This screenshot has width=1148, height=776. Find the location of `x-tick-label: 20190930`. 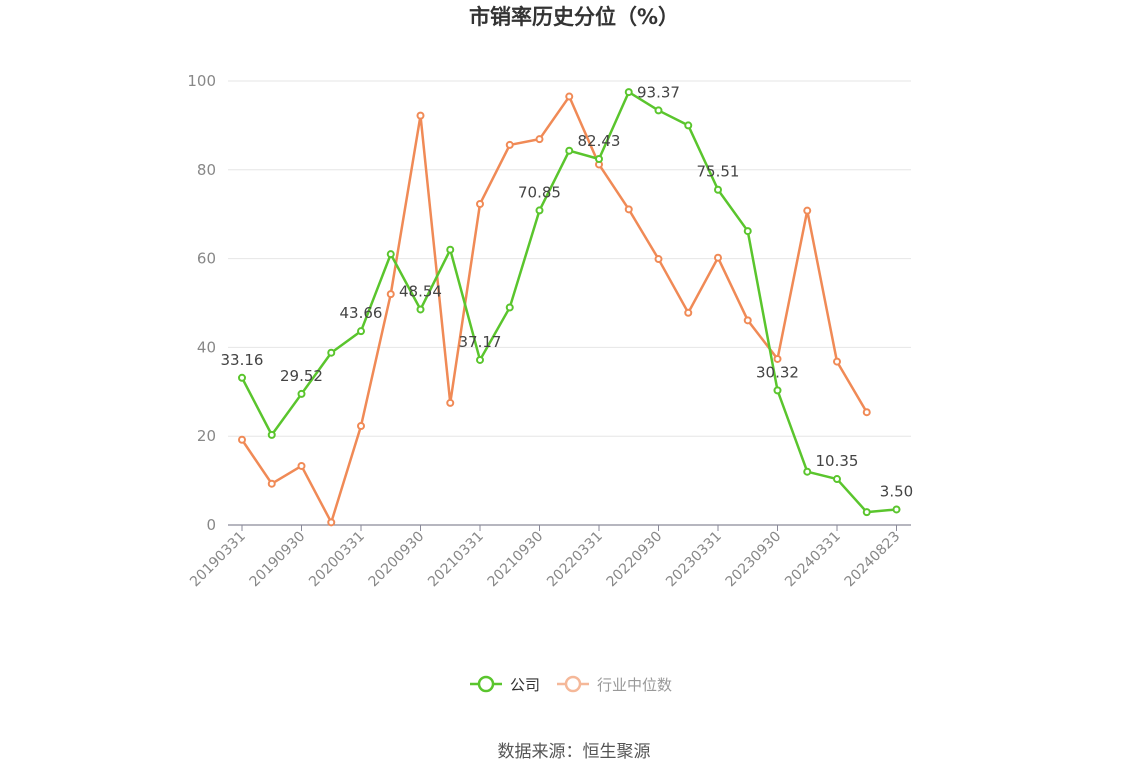

x-tick-label: 20190930 is located at coordinates (278, 560).